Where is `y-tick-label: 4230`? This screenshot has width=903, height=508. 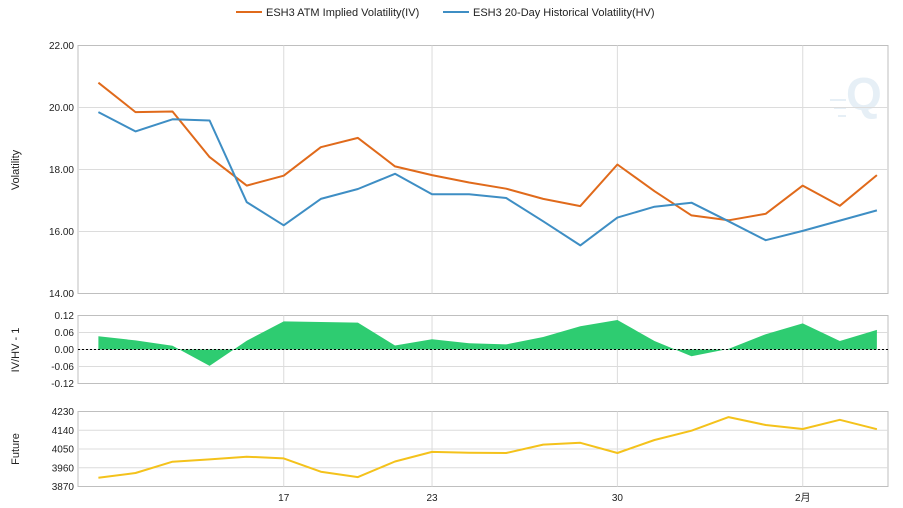 y-tick-label: 4230 is located at coordinates (63, 412).